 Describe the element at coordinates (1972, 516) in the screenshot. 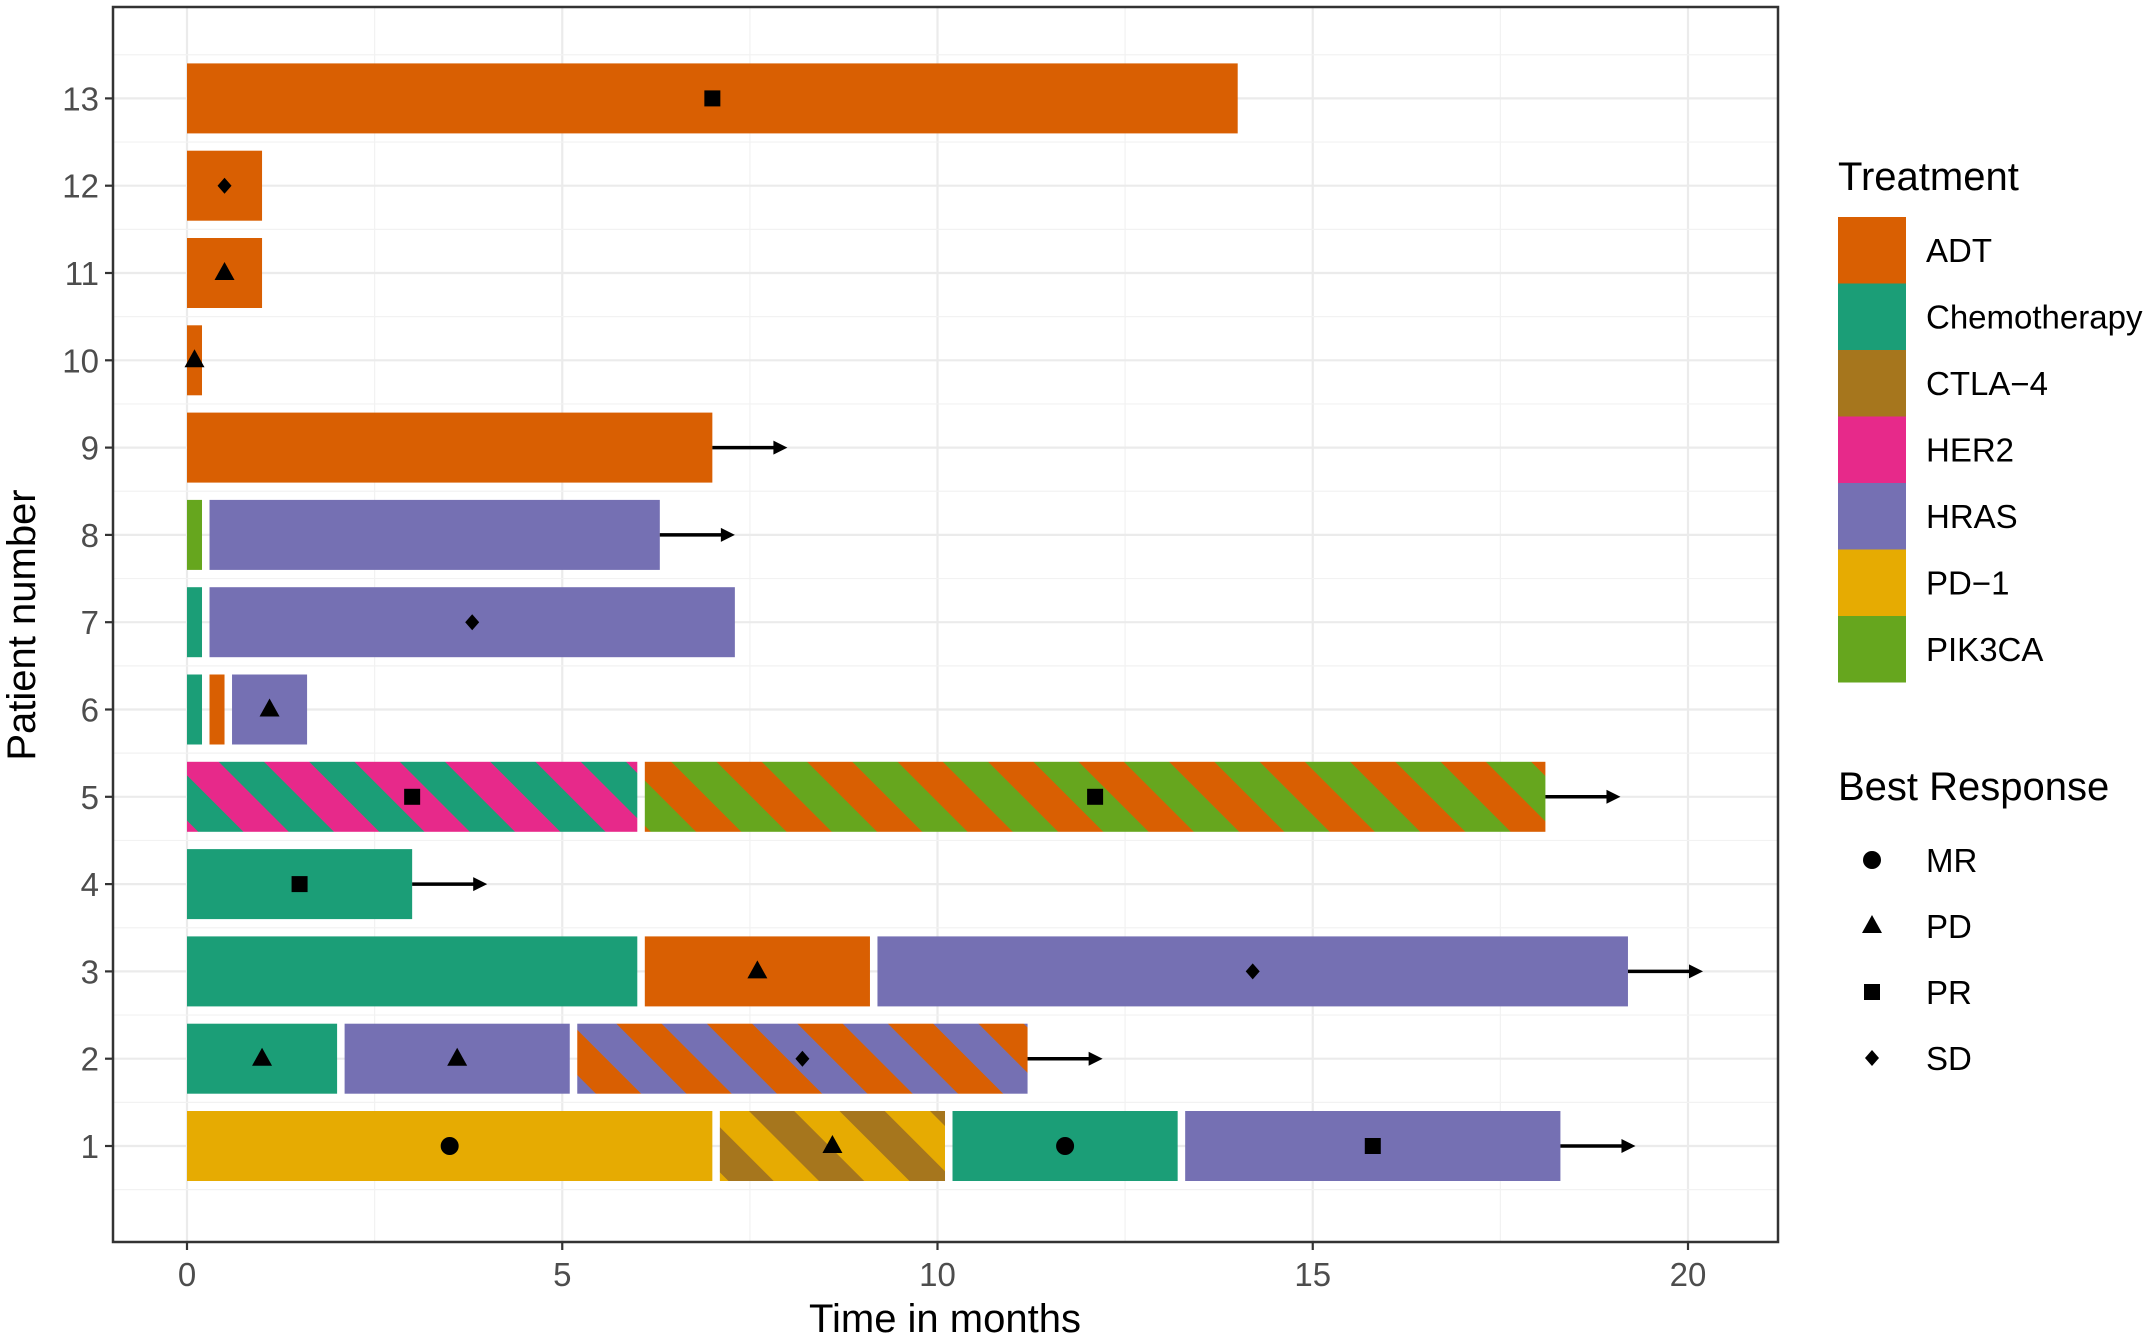

I see `legend-label-hras: HRAS` at that location.